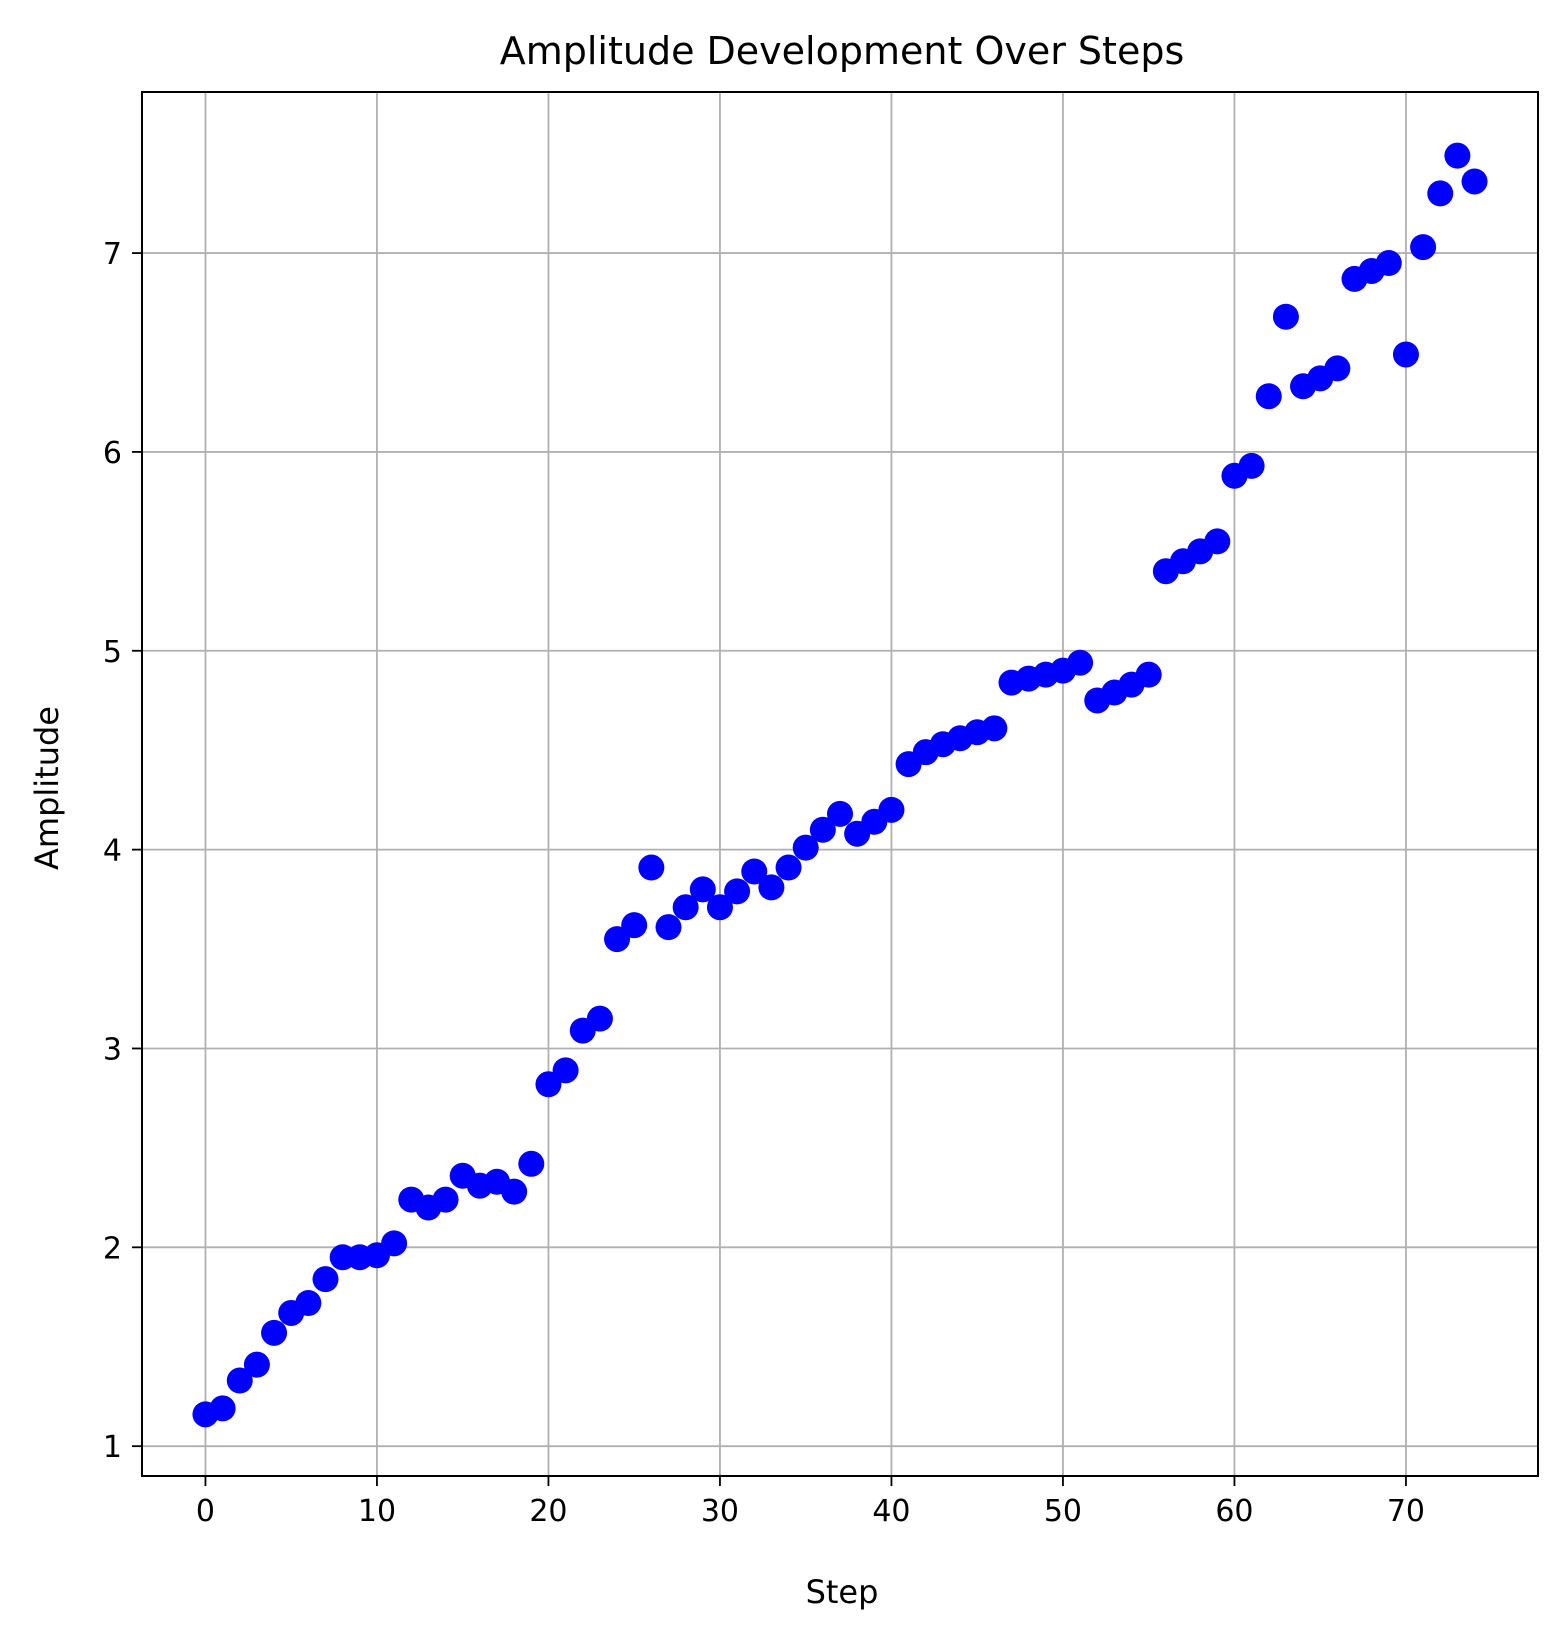  I want to click on x-axis-label: Step, so click(842, 1592).